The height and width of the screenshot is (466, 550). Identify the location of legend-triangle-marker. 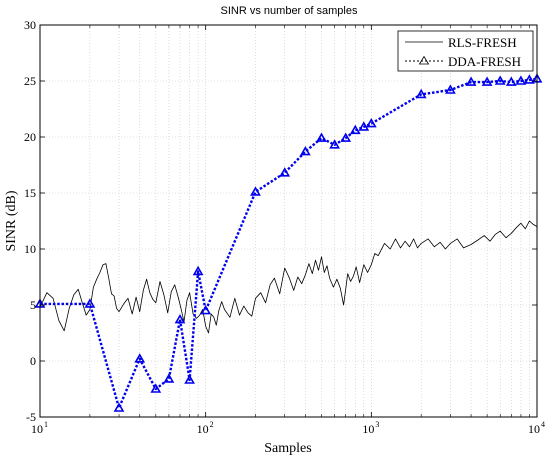
(424, 60).